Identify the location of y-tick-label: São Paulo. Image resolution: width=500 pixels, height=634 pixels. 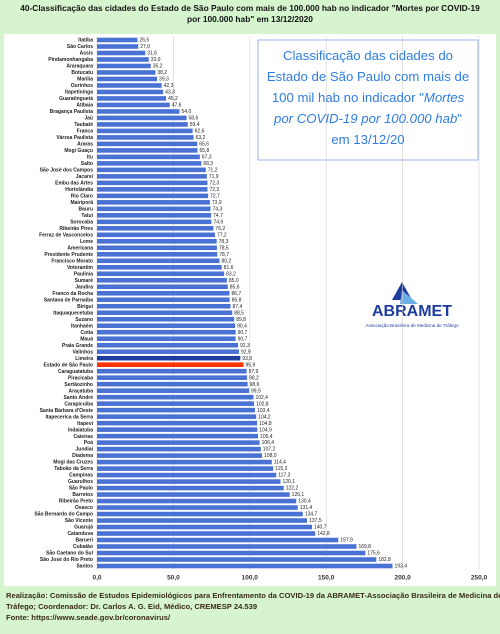
(81, 489).